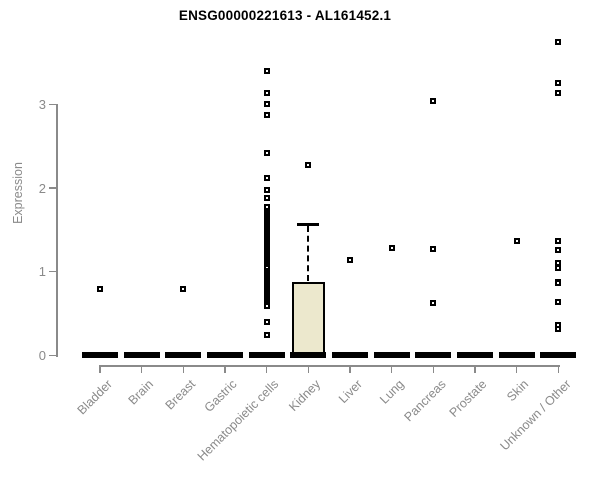 The width and height of the screenshot is (600, 500). Describe the element at coordinates (285, 15) in the screenshot. I see `chart-title: ENSG00000221613 - AL161452.1` at that location.